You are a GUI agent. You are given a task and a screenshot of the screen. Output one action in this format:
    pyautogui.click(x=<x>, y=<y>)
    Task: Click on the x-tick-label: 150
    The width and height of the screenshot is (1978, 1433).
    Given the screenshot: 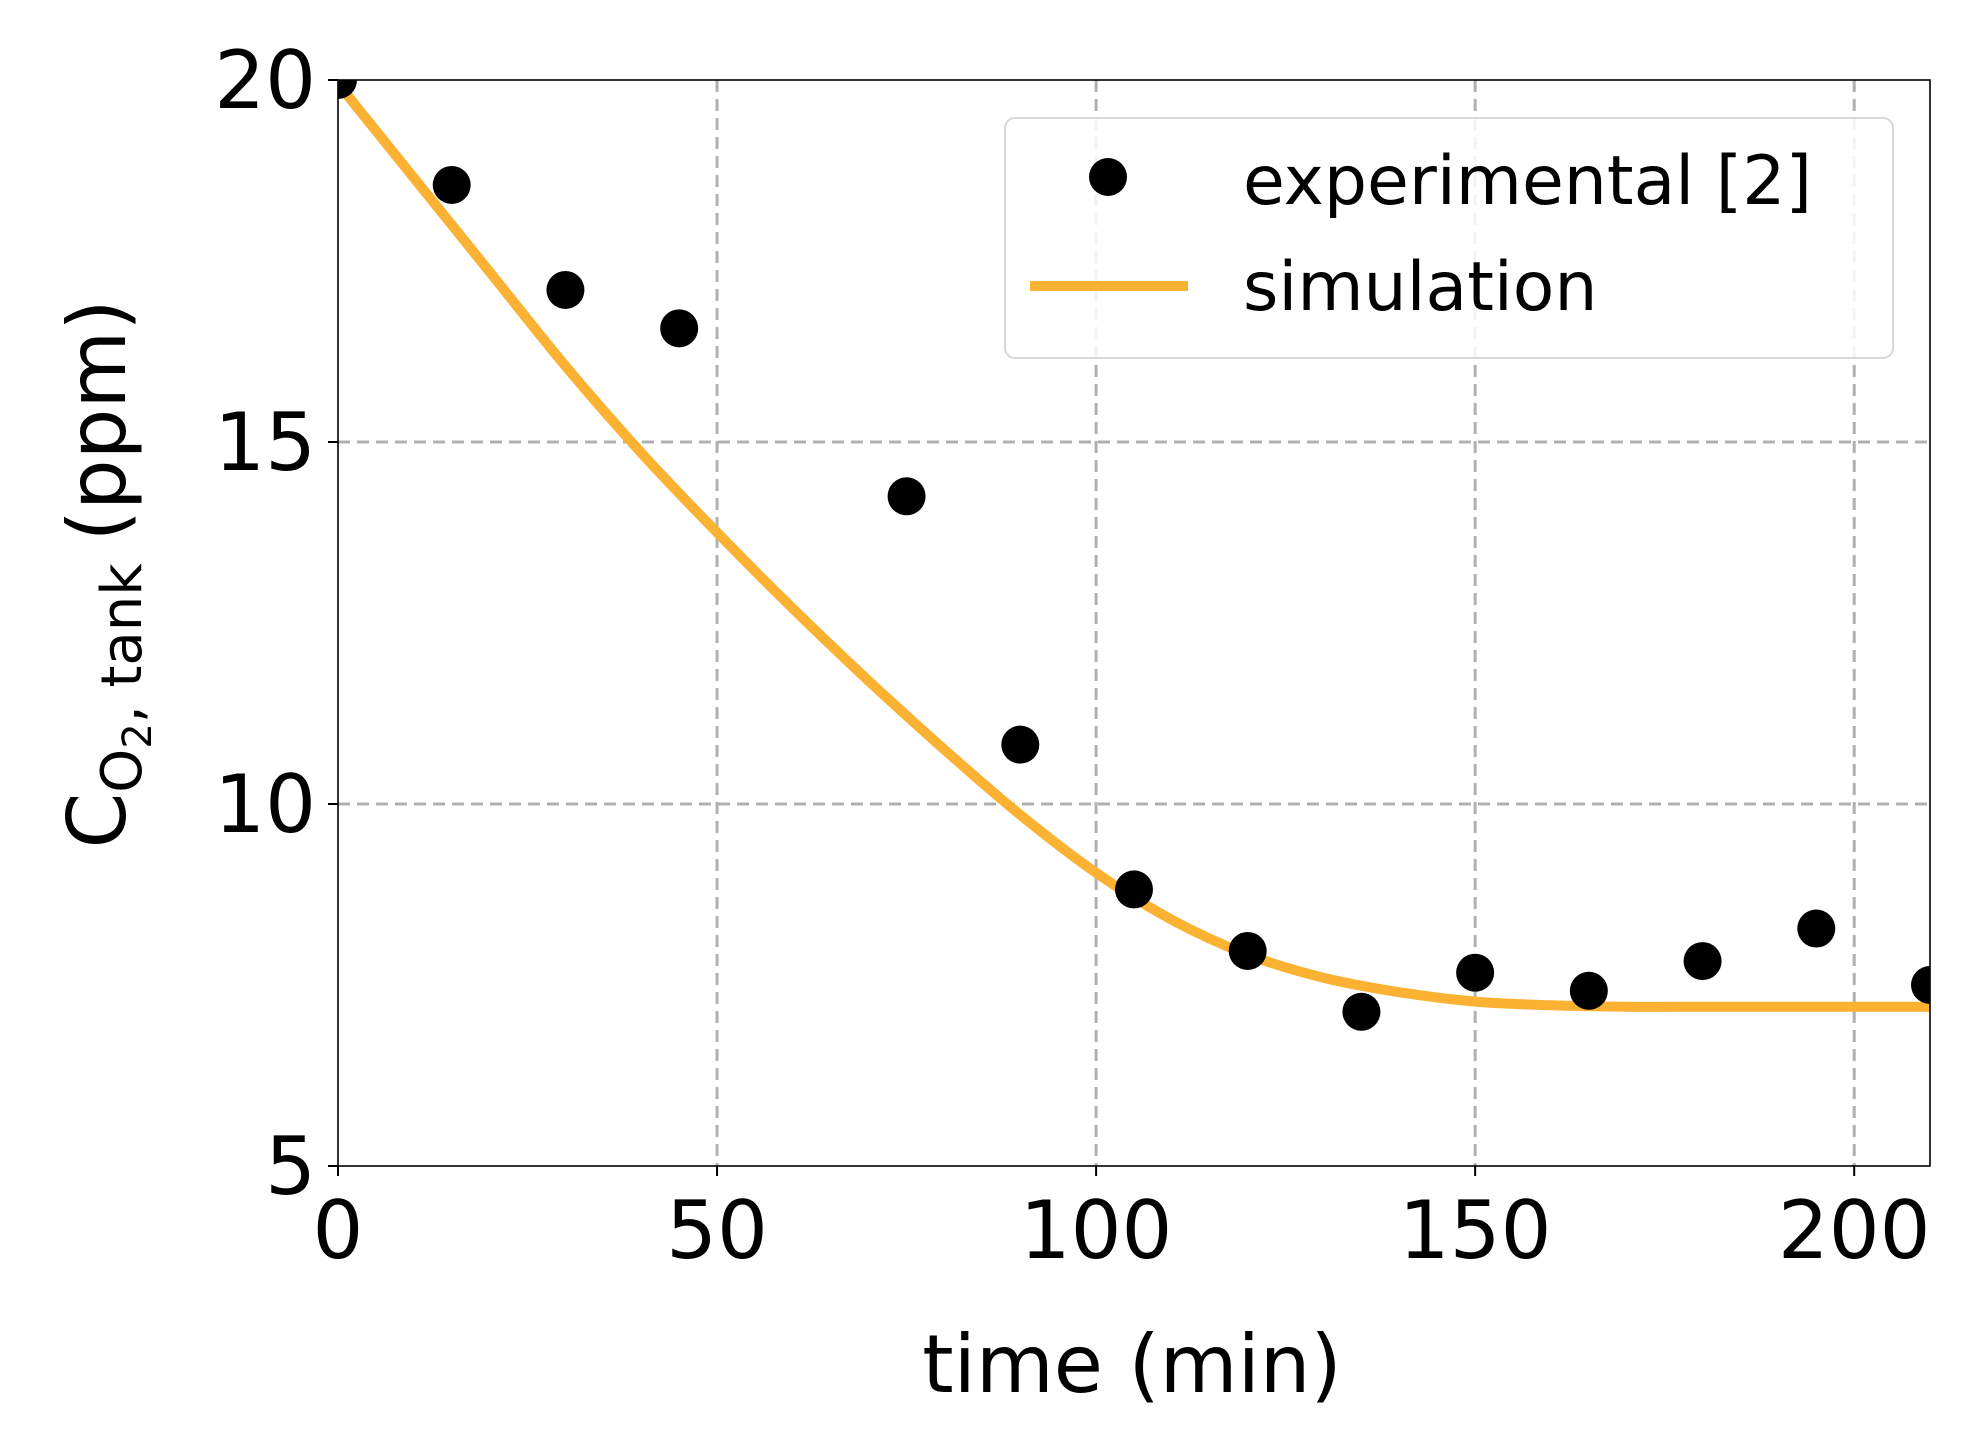 What is the action you would take?
    pyautogui.click(x=1475, y=1230)
    